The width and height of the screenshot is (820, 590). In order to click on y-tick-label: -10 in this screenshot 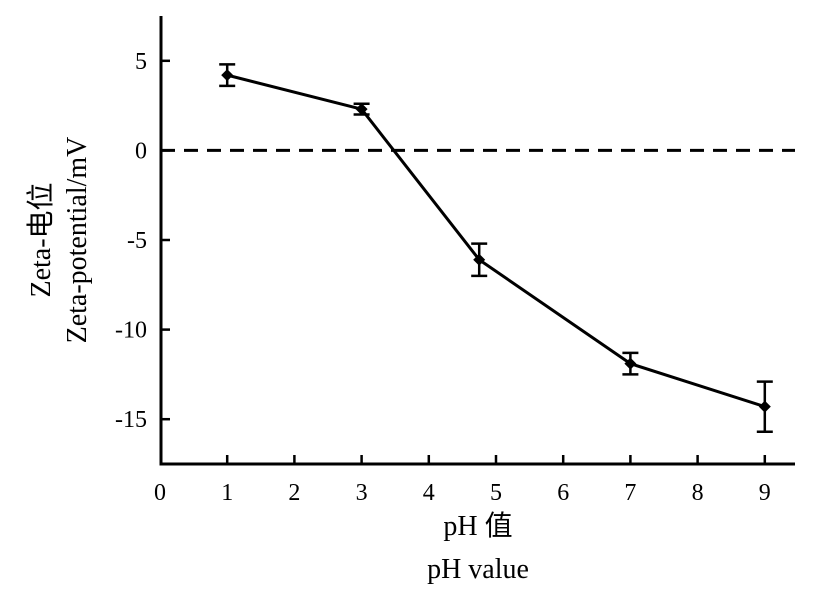, I will do `click(131, 331)`.